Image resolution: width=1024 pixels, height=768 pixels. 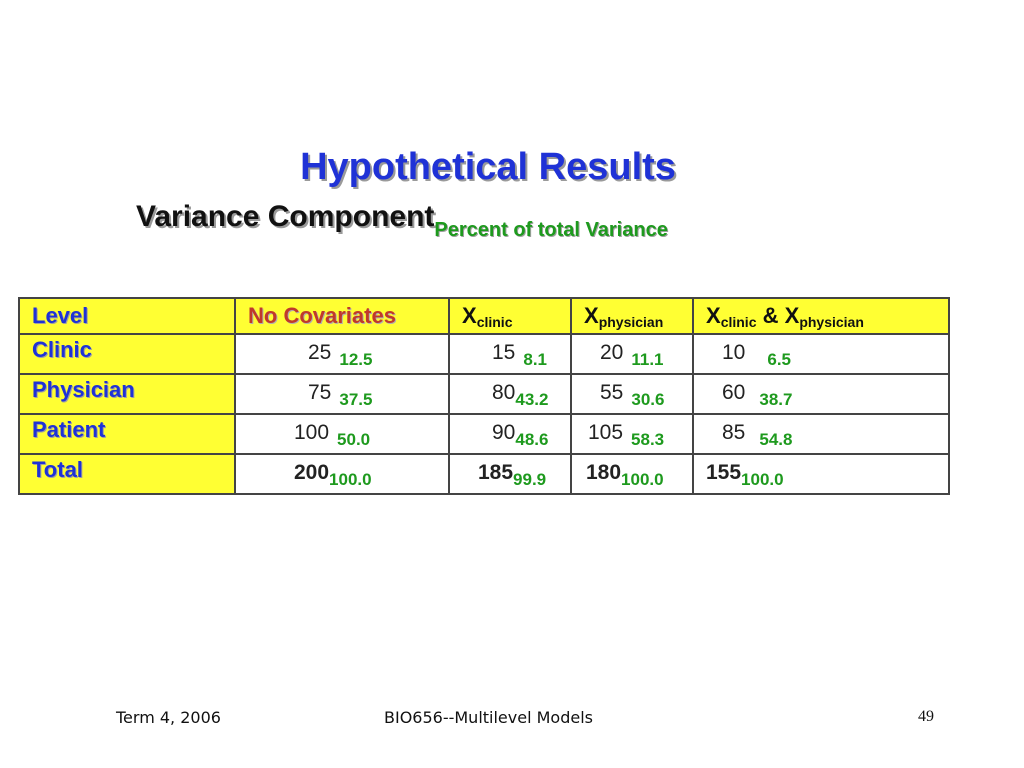 I want to click on header-level: Level, so click(x=127, y=316).